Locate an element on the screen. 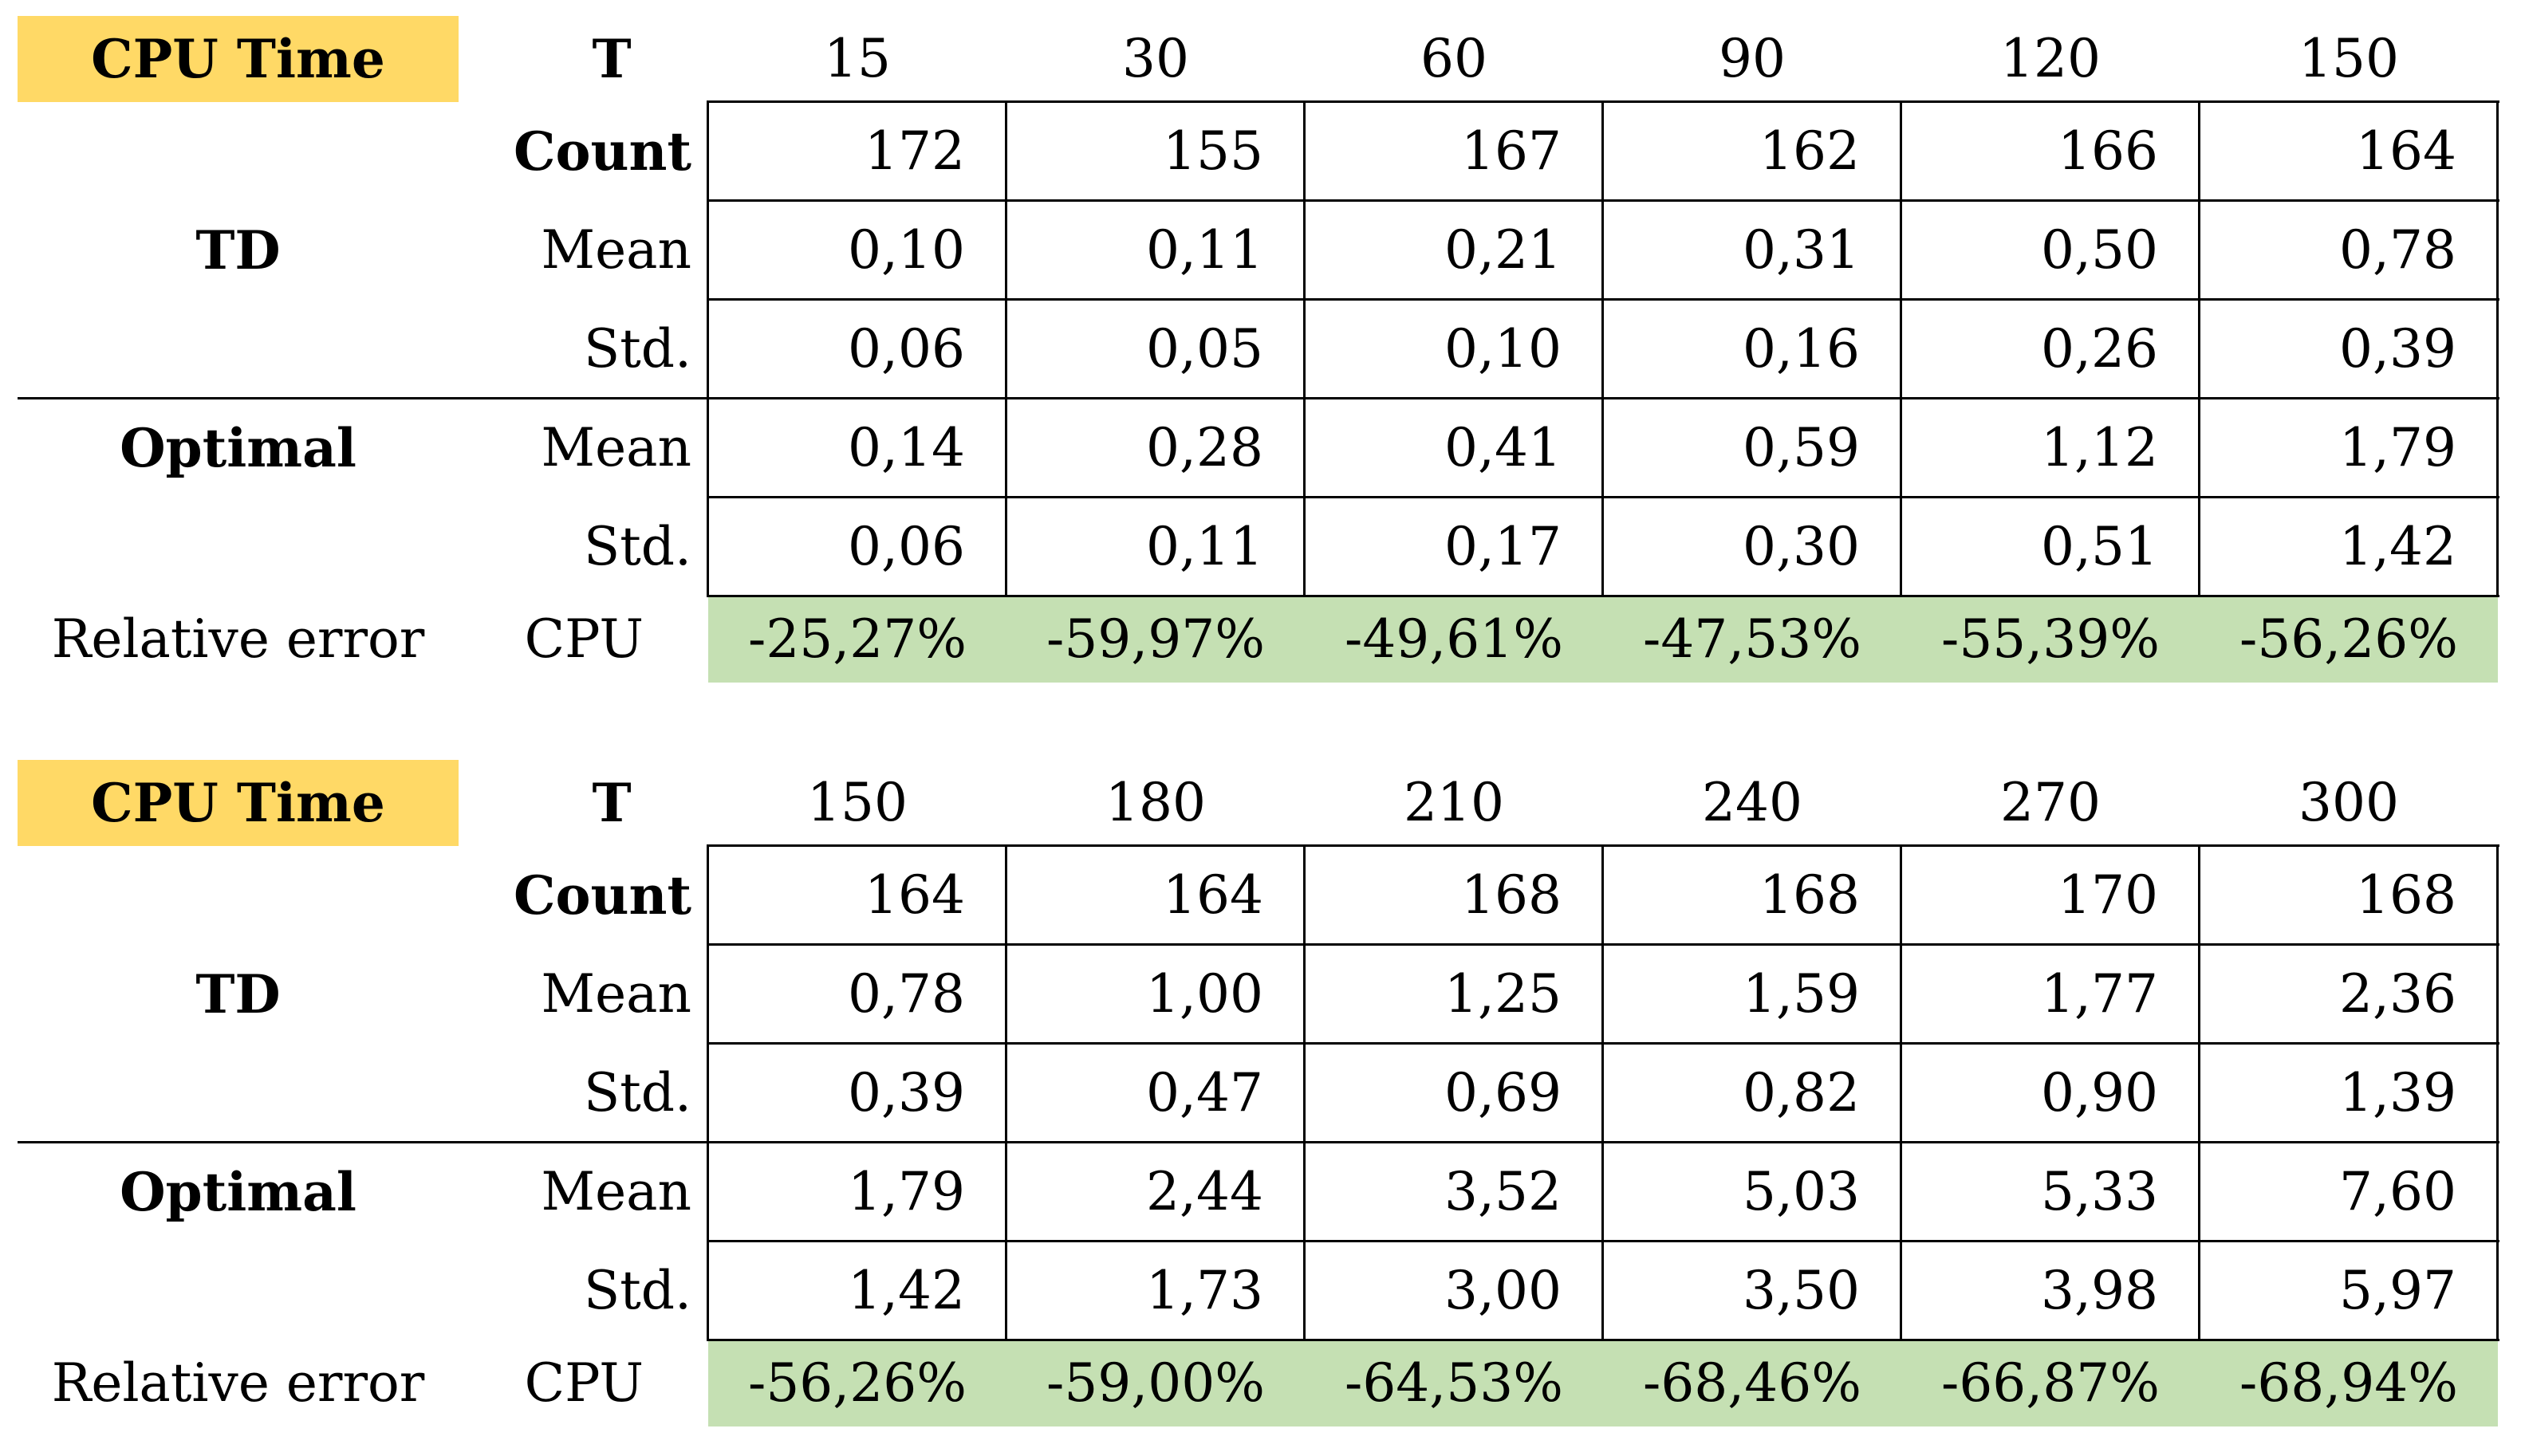 The width and height of the screenshot is (2521, 1456). t-value: 30 is located at coordinates (1155, 58).